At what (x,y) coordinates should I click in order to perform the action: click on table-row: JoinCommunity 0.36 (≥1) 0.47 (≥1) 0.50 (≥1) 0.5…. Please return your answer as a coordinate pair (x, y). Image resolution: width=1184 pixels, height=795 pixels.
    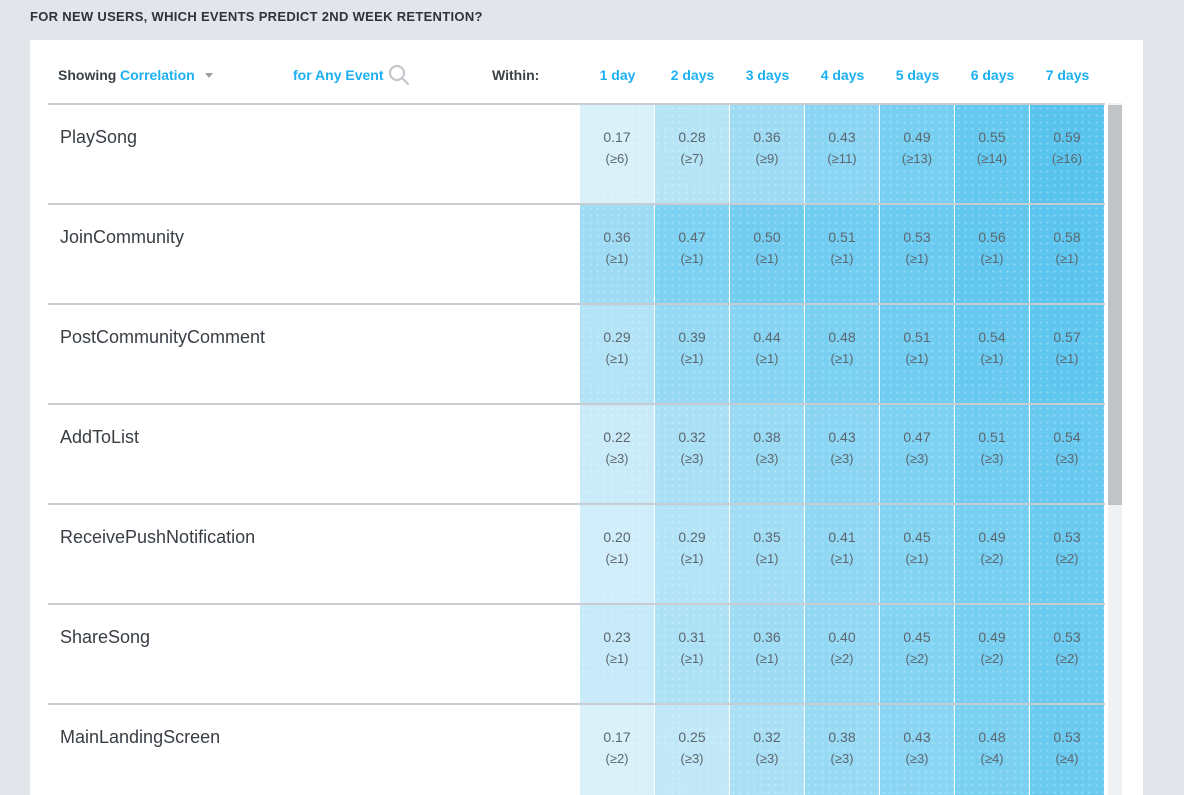
    Looking at the image, I should click on (586, 253).